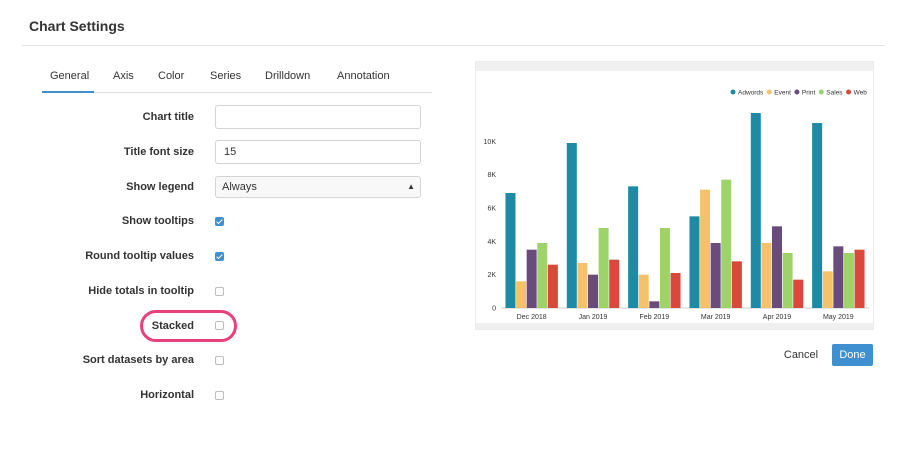  What do you see at coordinates (226, 76) in the screenshot?
I see `tab-series: Series` at bounding box center [226, 76].